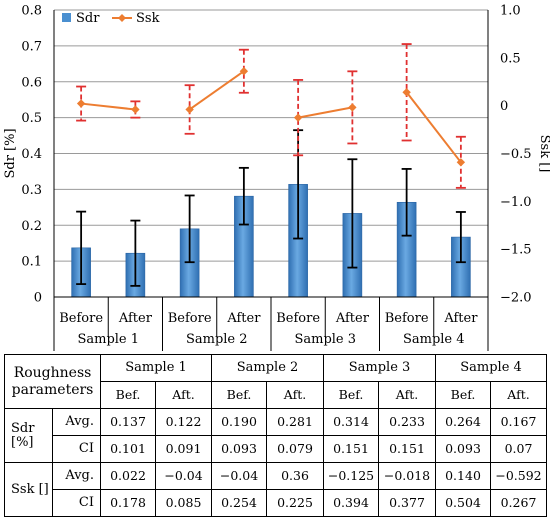  What do you see at coordinates (516, 298) in the screenshot?
I see `y2-tick-label: −2.0` at bounding box center [516, 298].